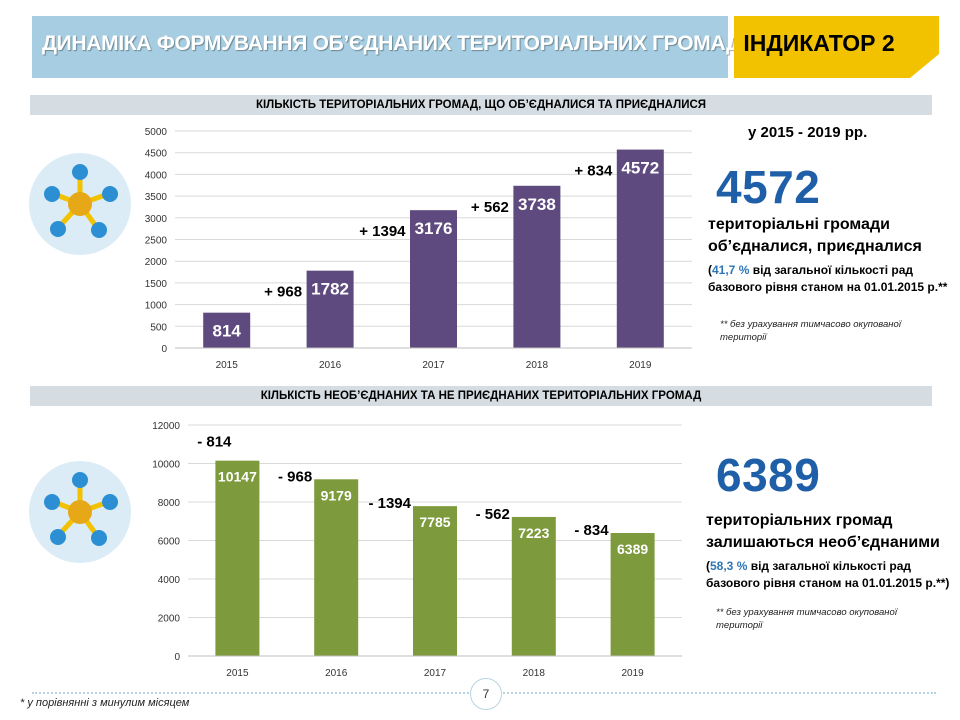 This screenshot has height=720, width=960. Describe the element at coordinates (156, 154) in the screenshot. I see `y-tick-label: 4500` at that location.